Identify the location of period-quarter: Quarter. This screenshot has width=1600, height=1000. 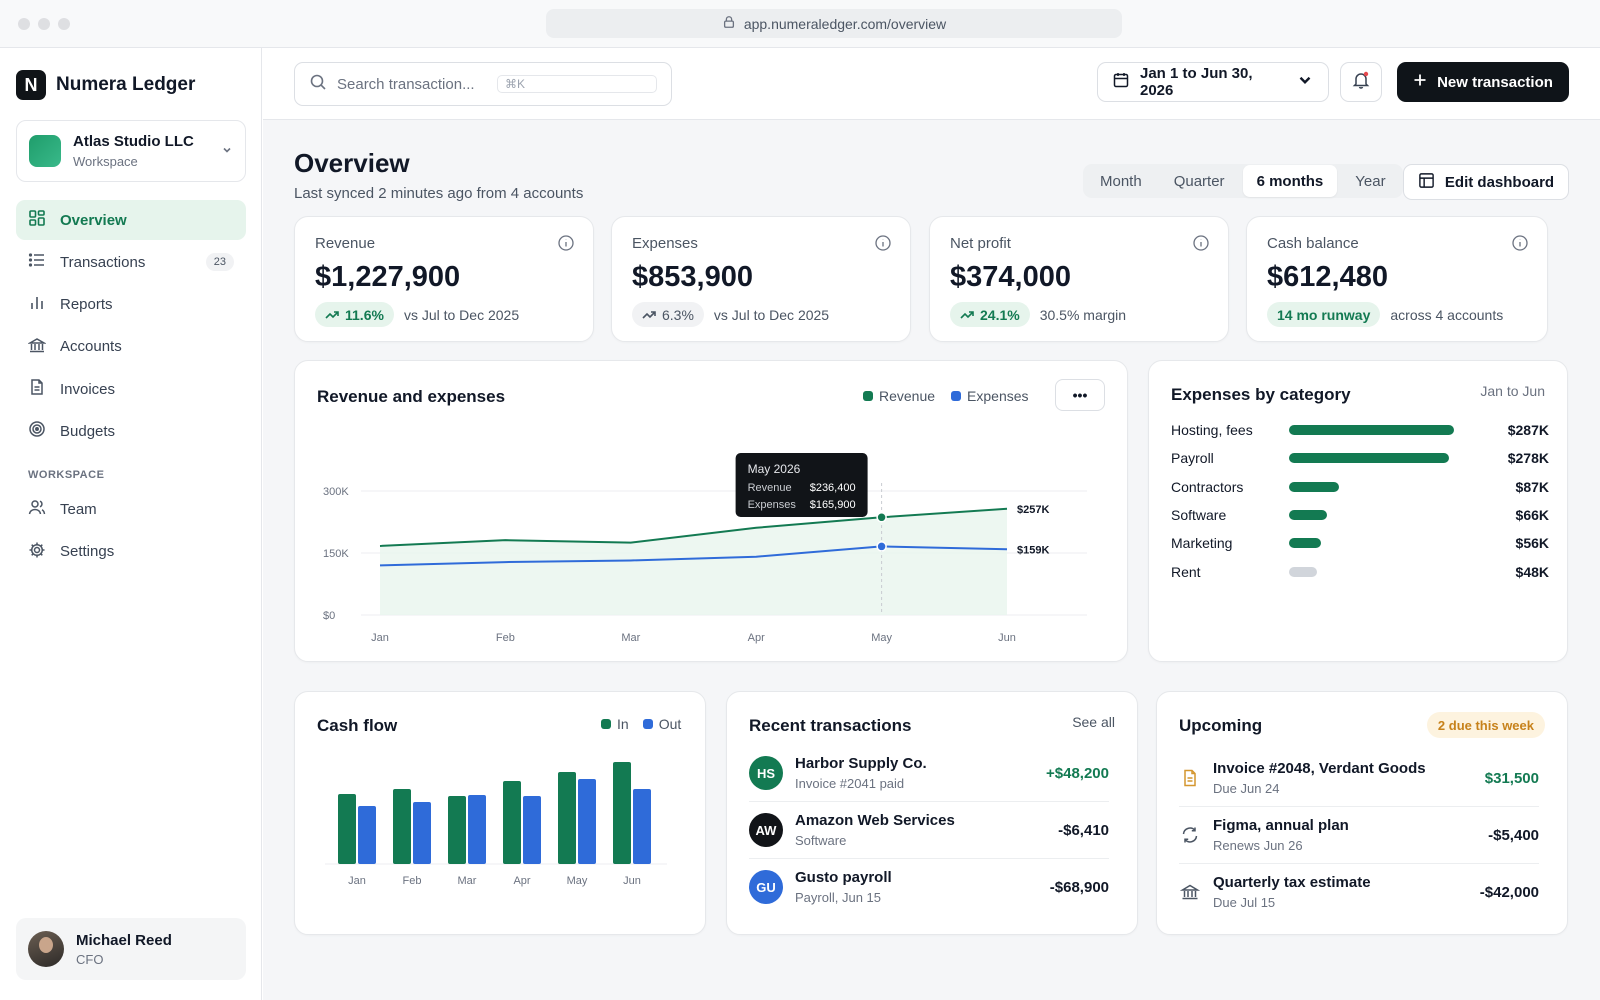
(1199, 181).